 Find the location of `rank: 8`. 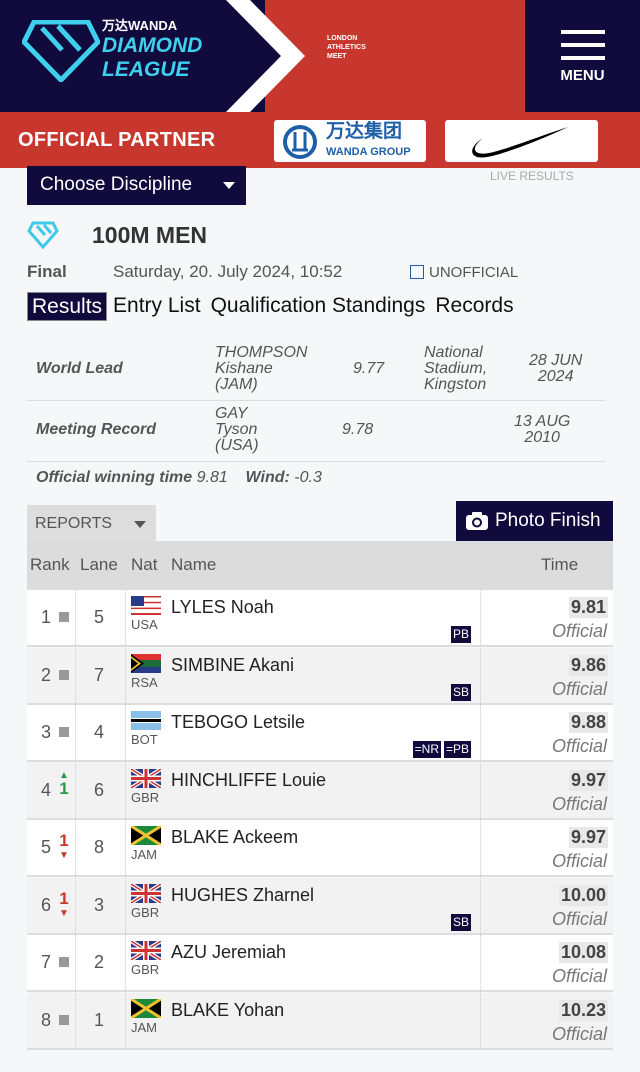

rank: 8 is located at coordinates (46, 1019).